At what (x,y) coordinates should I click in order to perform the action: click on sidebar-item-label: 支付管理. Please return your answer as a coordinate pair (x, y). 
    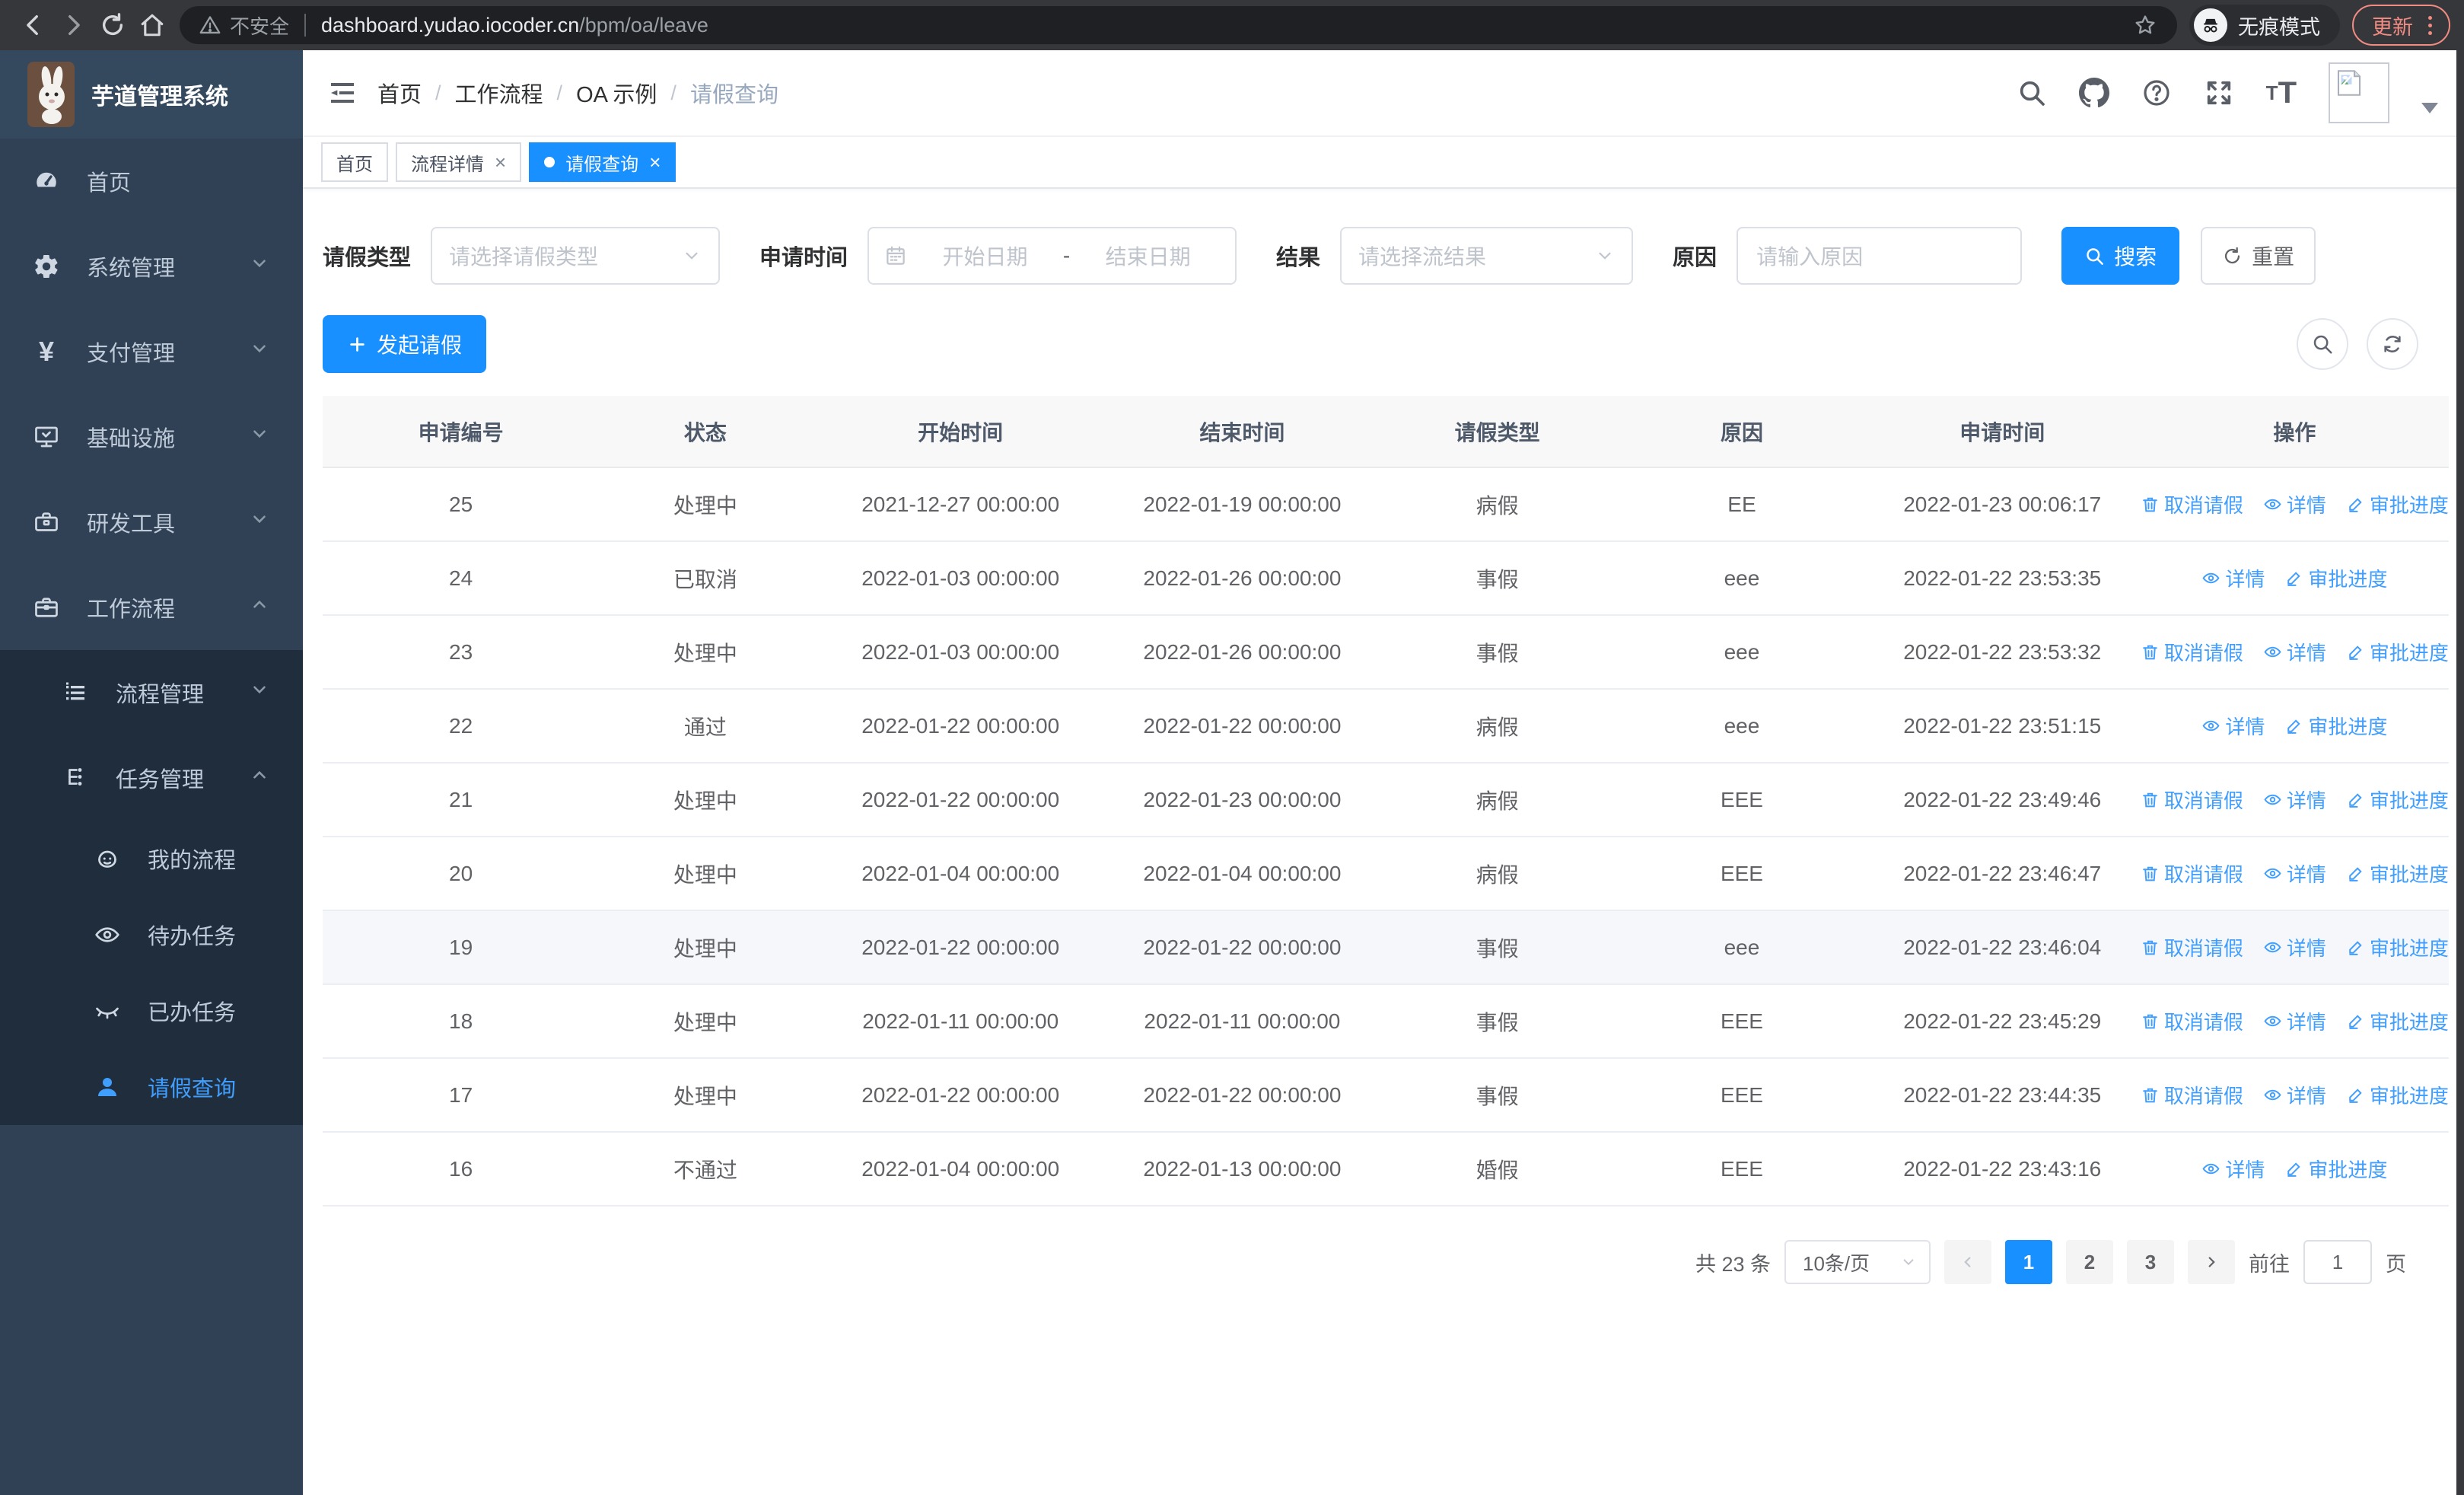
    Looking at the image, I should click on (131, 354).